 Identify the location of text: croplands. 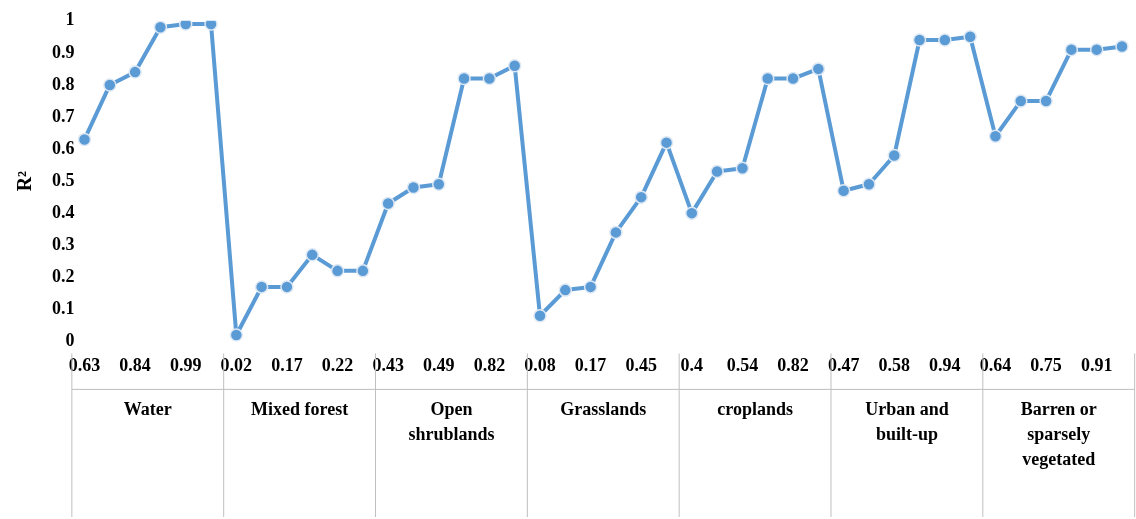
(755, 409).